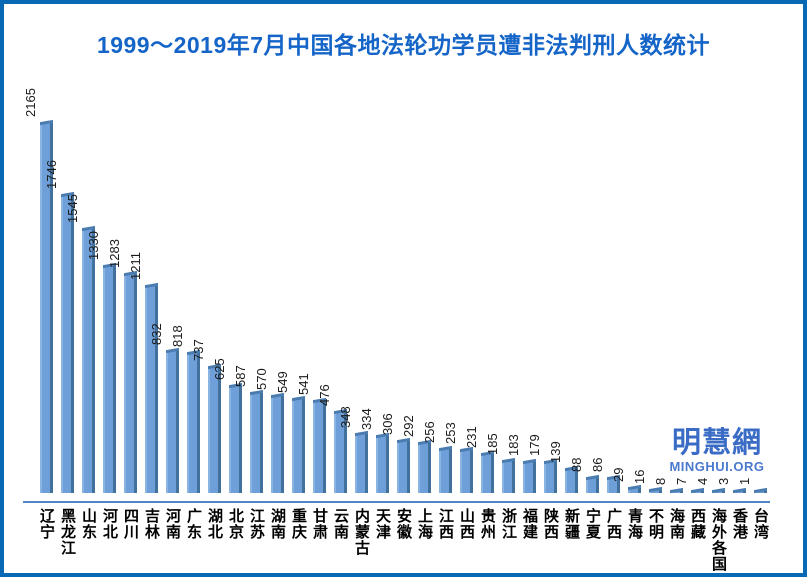  I want to click on bar-category-label: 甘肃, so click(319, 524).